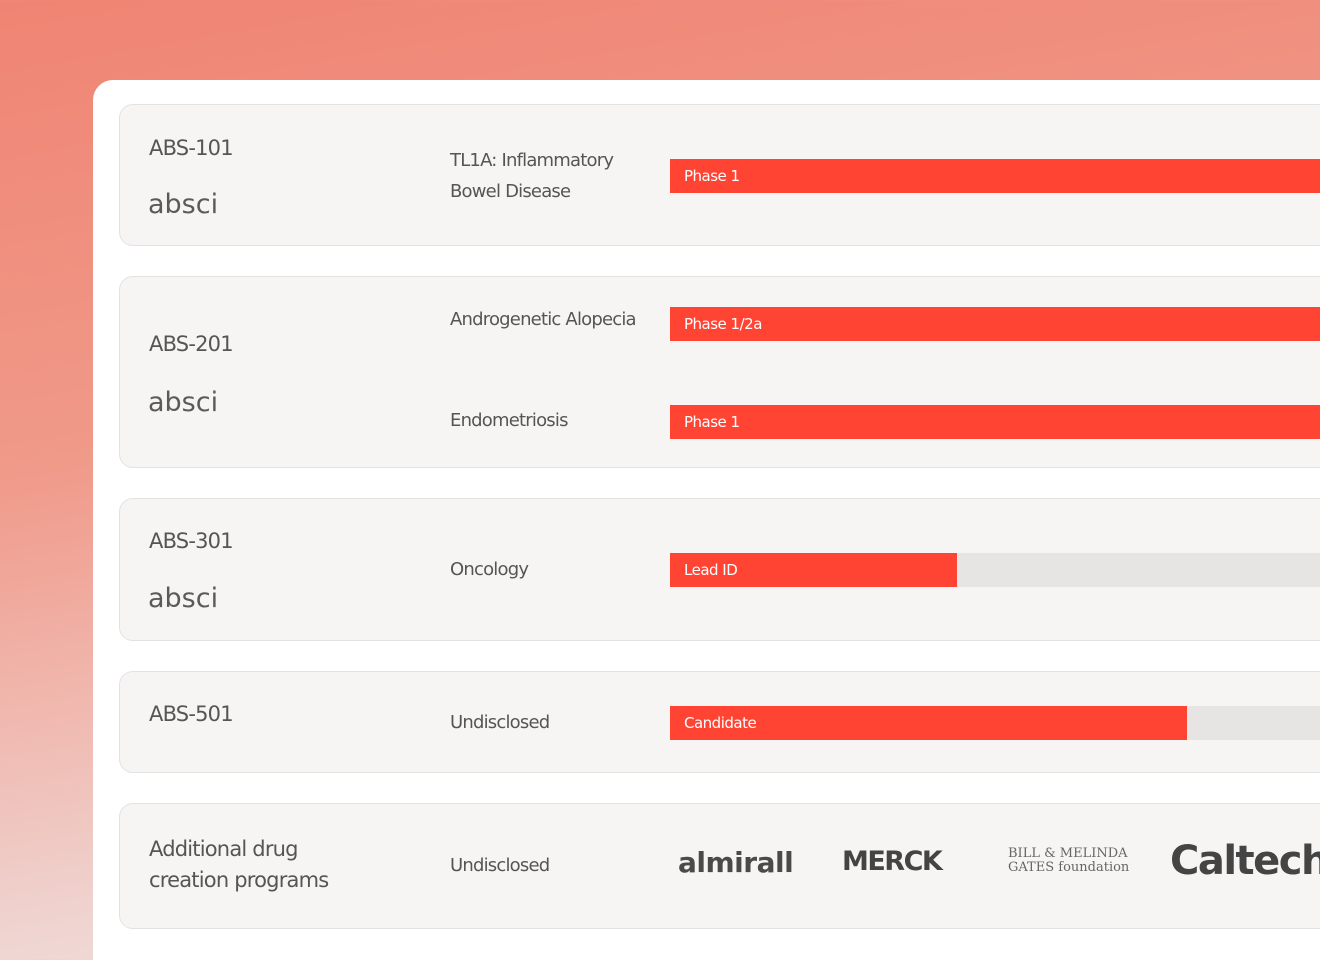 The height and width of the screenshot is (960, 1320). Describe the element at coordinates (892, 861) in the screenshot. I see `partner-logo: MERCK` at that location.